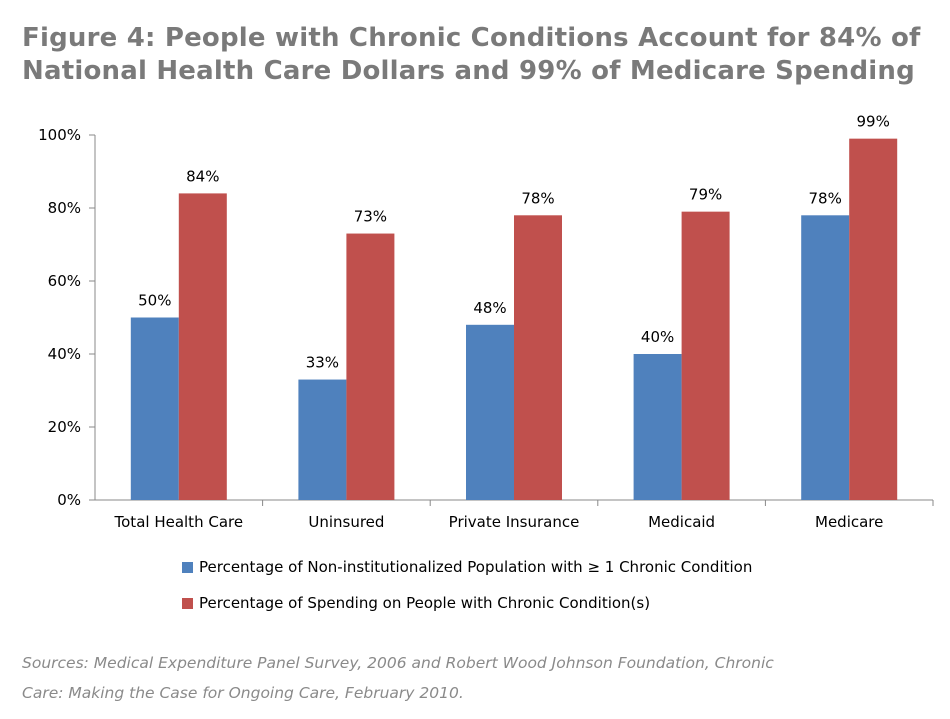 This screenshot has height=719, width=950. Describe the element at coordinates (187, 567) in the screenshot. I see `legend-swatch-population` at that location.